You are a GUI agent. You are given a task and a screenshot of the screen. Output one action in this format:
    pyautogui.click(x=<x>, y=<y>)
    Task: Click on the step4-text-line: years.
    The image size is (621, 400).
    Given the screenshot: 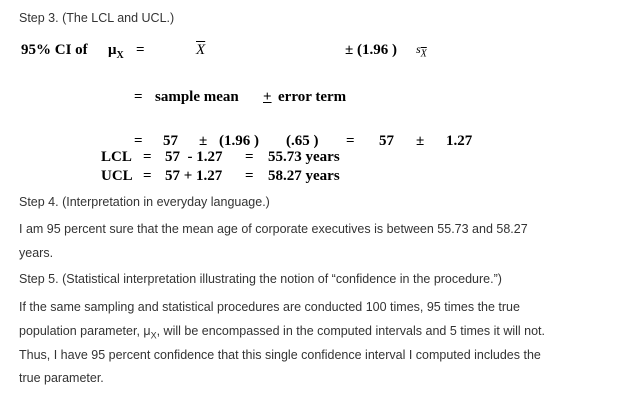 What is the action you would take?
    pyautogui.click(x=36, y=253)
    